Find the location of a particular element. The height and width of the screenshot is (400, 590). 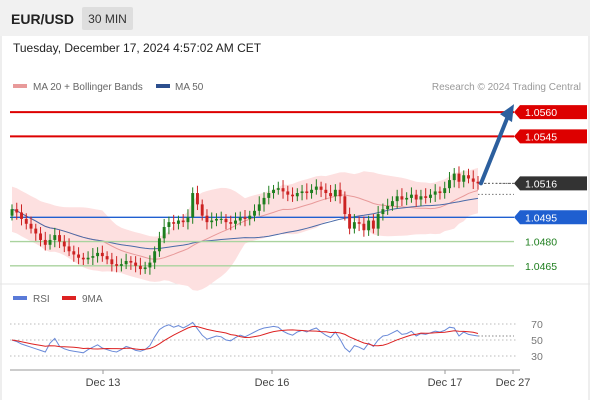

projection-arrow-head is located at coordinates (507, 113).